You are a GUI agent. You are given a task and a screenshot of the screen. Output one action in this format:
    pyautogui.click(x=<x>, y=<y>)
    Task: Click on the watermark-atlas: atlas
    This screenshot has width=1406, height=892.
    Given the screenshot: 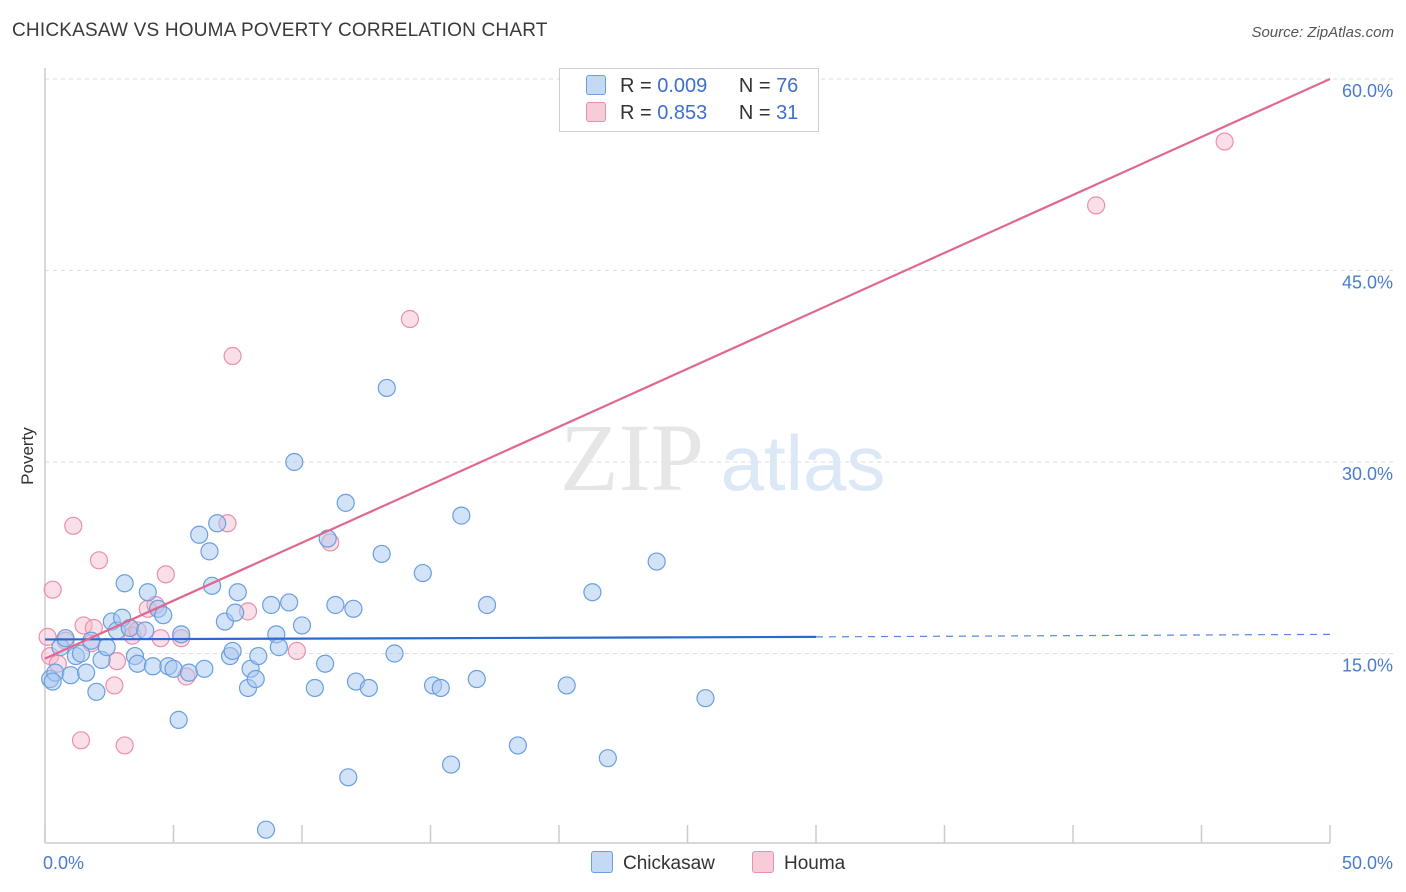 What is the action you would take?
    pyautogui.click(x=803, y=463)
    